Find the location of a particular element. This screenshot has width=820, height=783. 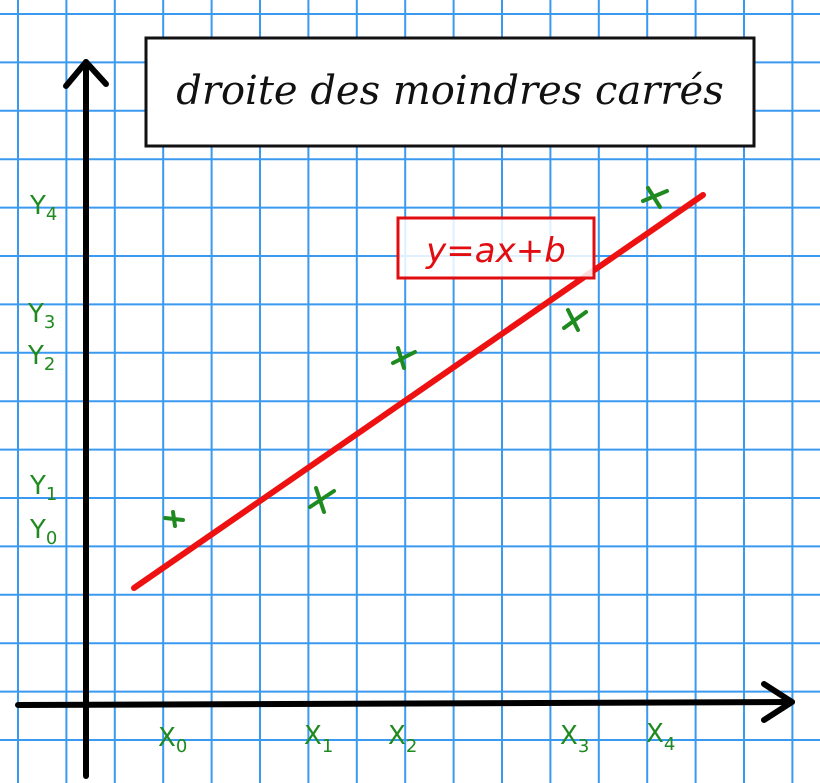

y-axis-arrow-icon is located at coordinates (86, 74).